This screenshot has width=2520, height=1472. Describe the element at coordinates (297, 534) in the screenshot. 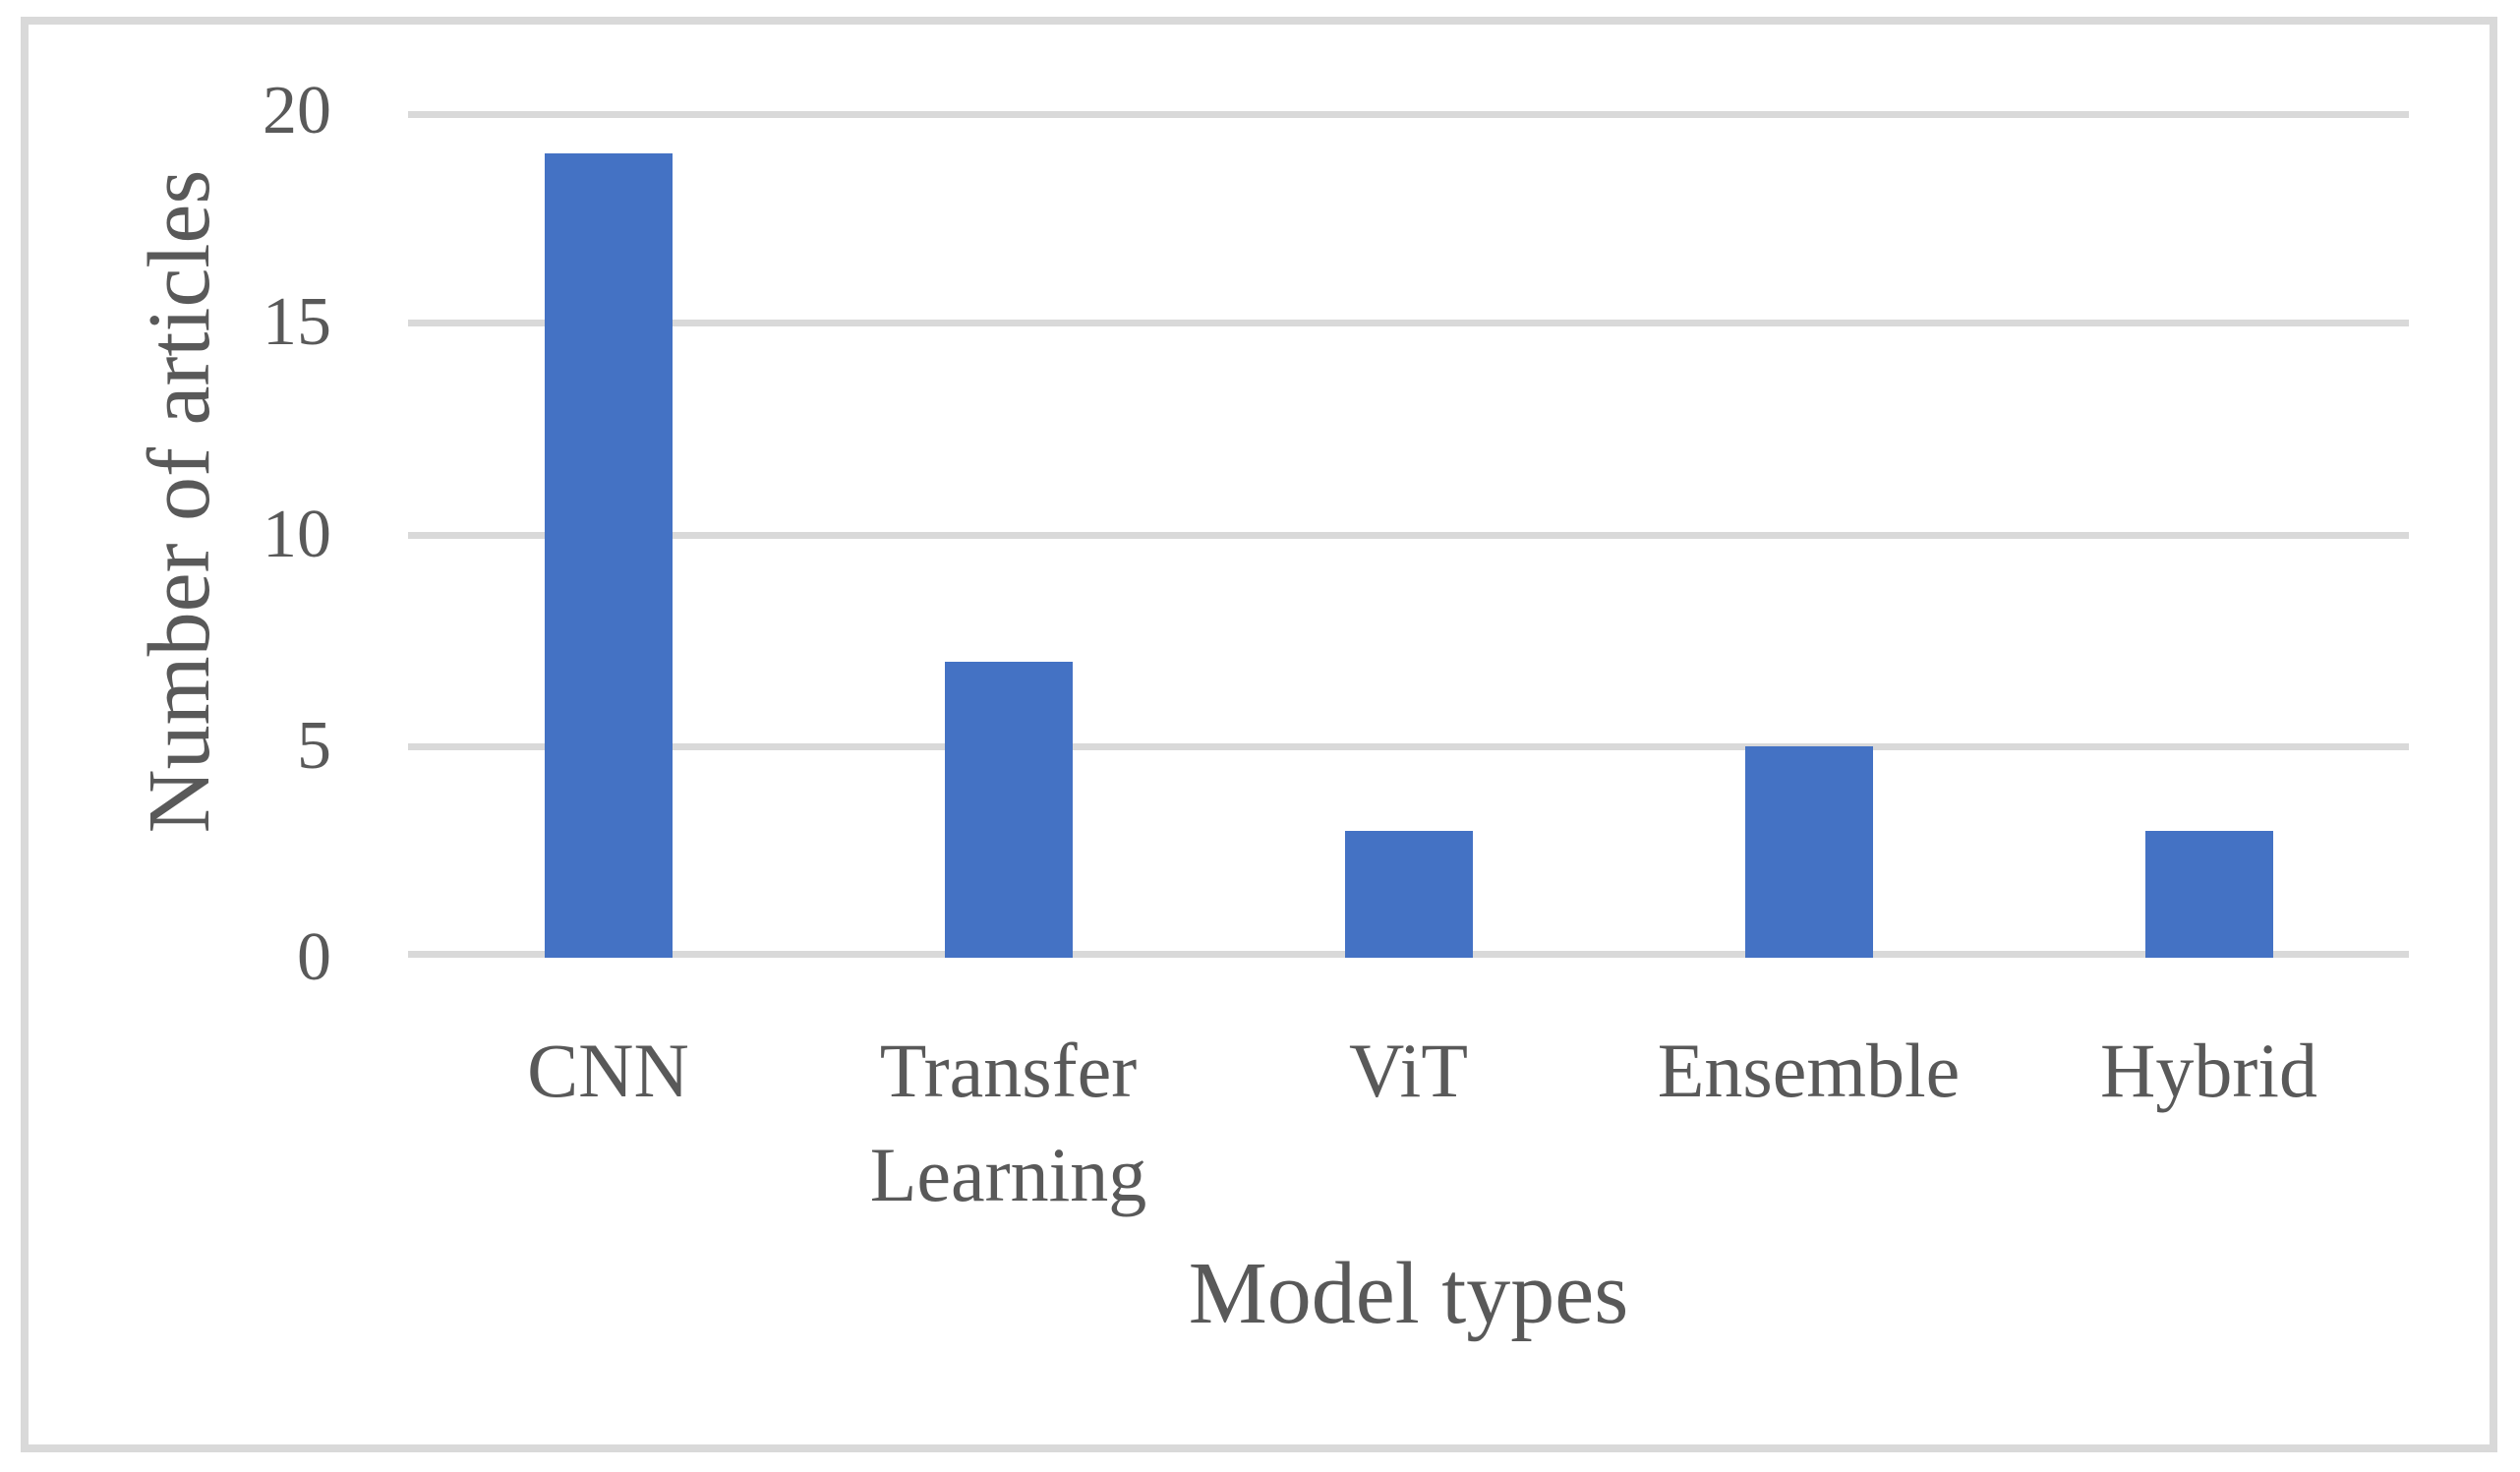

I see `y-tick-label-10: 10` at that location.